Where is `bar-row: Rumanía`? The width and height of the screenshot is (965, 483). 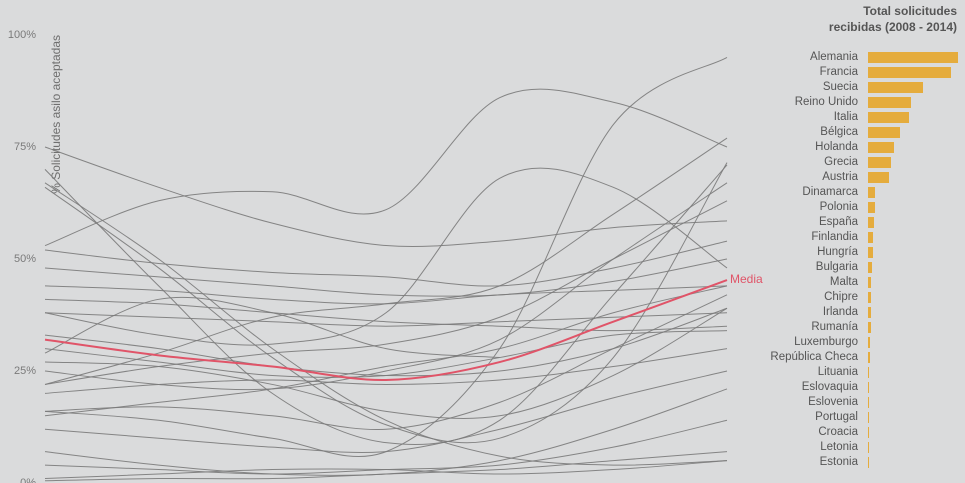 bar-row: Rumanía is located at coordinates (852, 327).